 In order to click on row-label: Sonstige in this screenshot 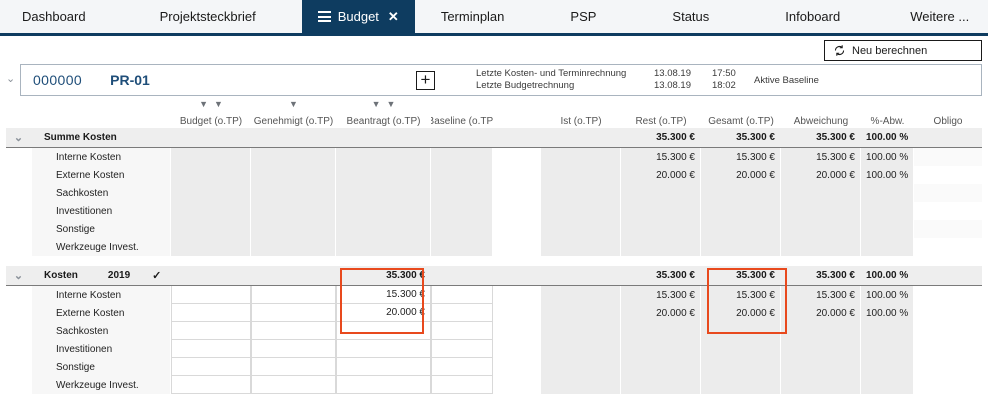, I will do `click(101, 229)`.